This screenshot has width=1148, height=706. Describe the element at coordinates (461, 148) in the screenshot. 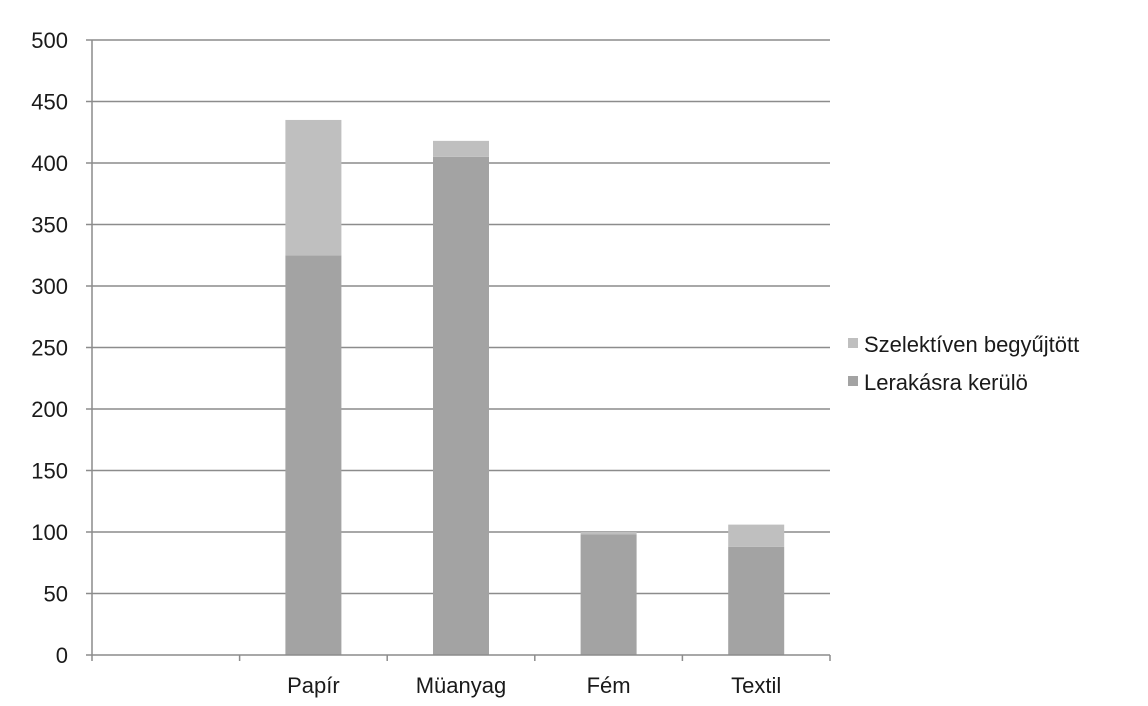

I see `bar-Müanyag-series-1` at that location.